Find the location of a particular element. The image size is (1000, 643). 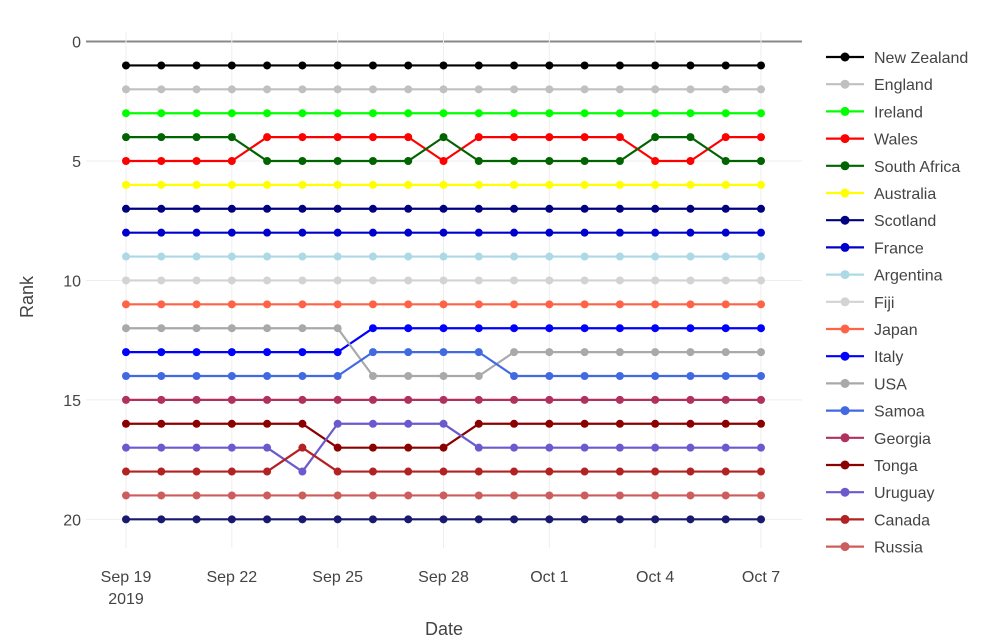

legend-item: Japan is located at coordinates (872, 330).